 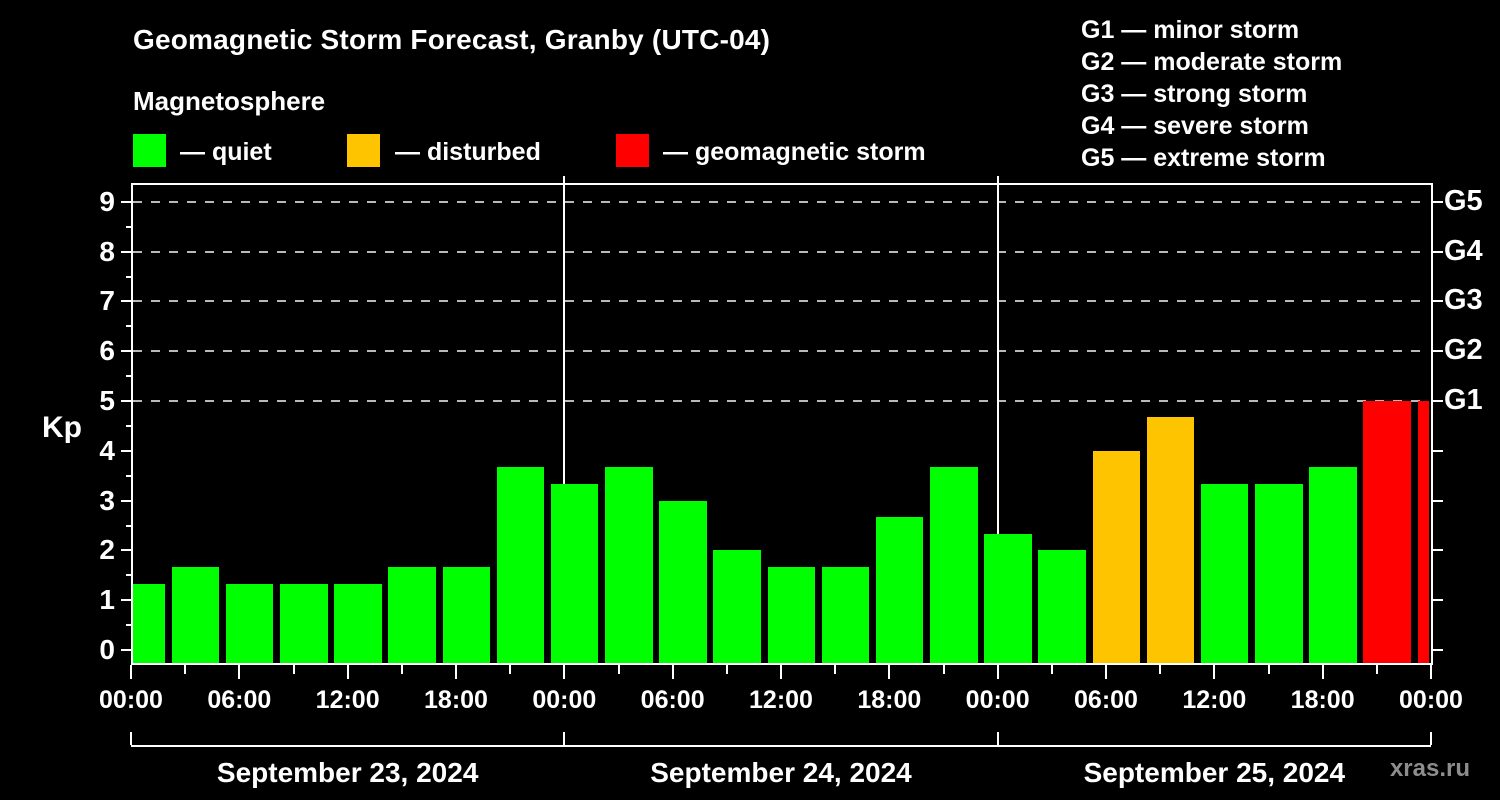 What do you see at coordinates (1463, 350) in the screenshot?
I see `g-level-label: G2` at bounding box center [1463, 350].